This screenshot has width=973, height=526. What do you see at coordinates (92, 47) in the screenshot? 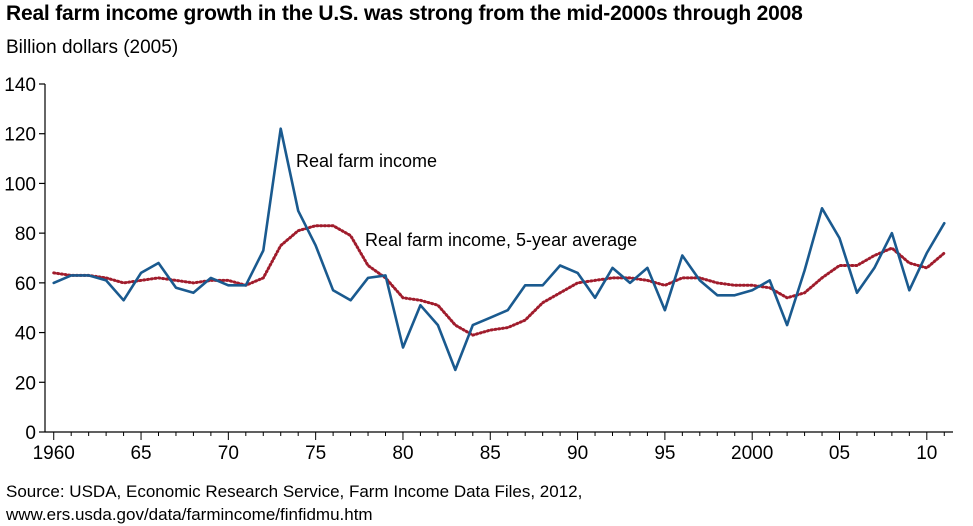
I see `chart-subtitle: Billion dollars (2005)` at bounding box center [92, 47].